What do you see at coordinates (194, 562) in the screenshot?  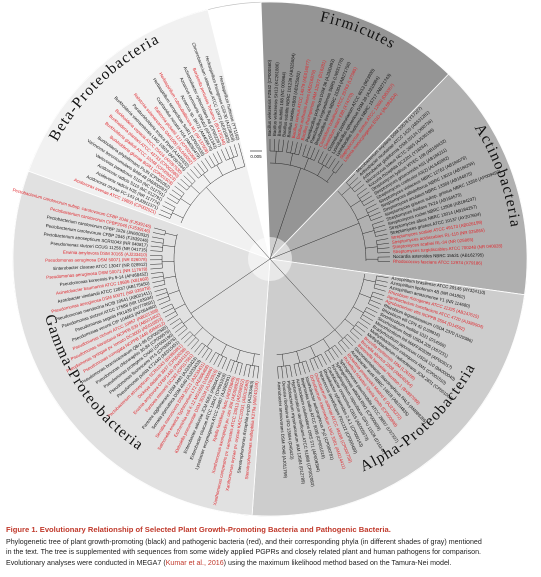 I see `citation-link: Kumar et al., 2016` at bounding box center [194, 562].